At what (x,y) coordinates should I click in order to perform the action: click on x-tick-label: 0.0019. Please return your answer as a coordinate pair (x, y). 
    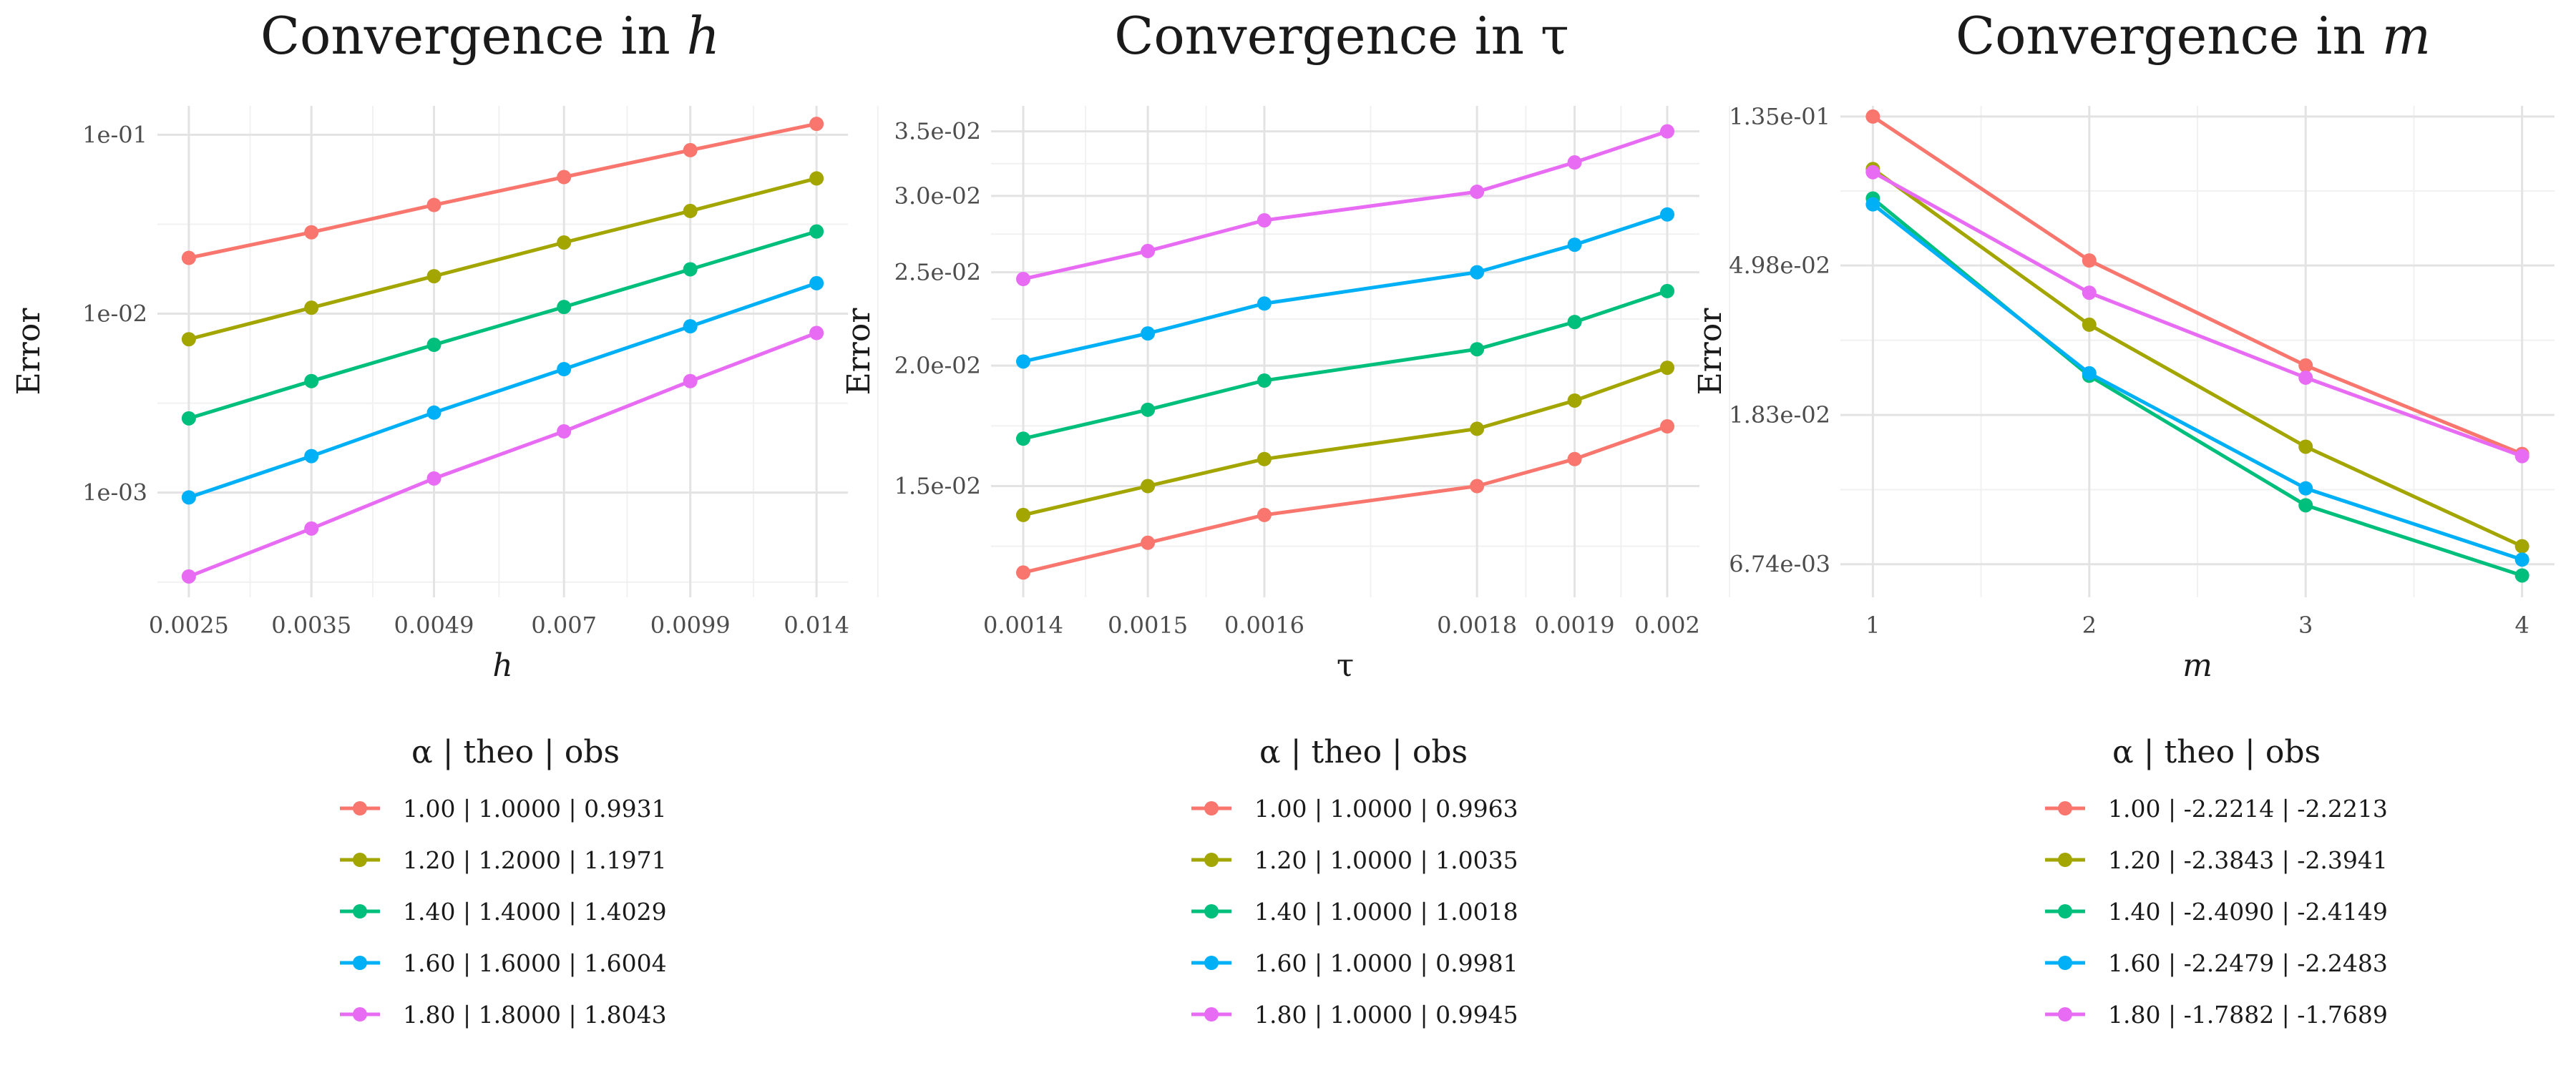
    Looking at the image, I should click on (1575, 625).